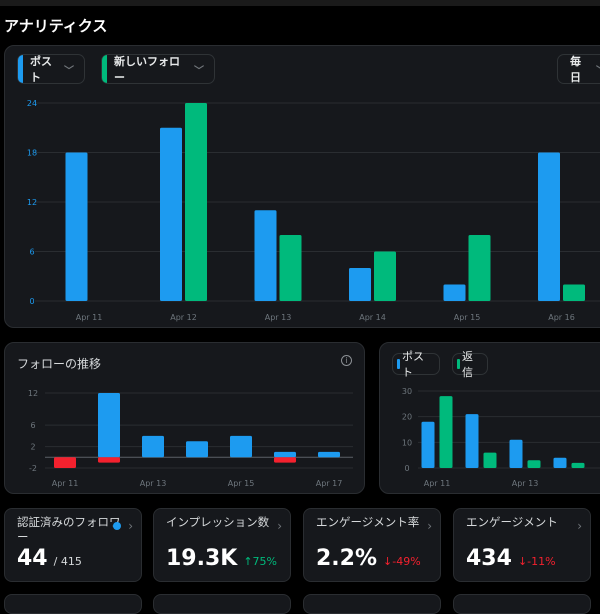 The width and height of the screenshot is (600, 614). I want to click on stat-value: 2.2%, so click(347, 558).